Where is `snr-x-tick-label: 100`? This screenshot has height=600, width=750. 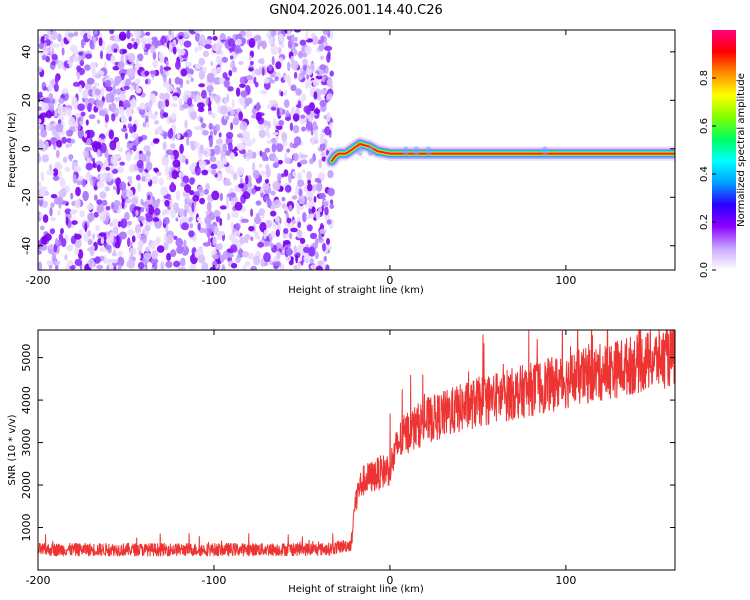
snr-x-tick-label: 100 is located at coordinates (565, 580).